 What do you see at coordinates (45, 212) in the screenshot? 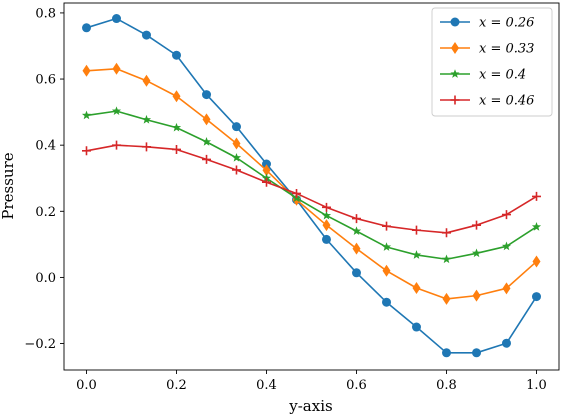
I see `y-tick-label: 0.2` at bounding box center [45, 212].